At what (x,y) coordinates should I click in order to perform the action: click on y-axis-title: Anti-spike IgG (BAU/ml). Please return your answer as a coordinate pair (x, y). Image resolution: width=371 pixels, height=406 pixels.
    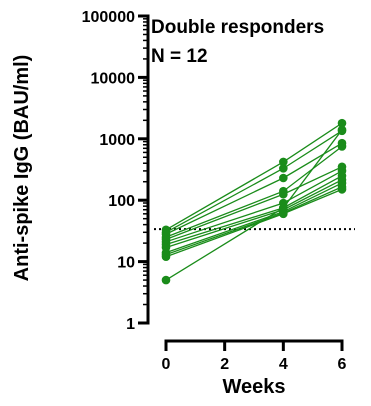
    Looking at the image, I should click on (22, 168).